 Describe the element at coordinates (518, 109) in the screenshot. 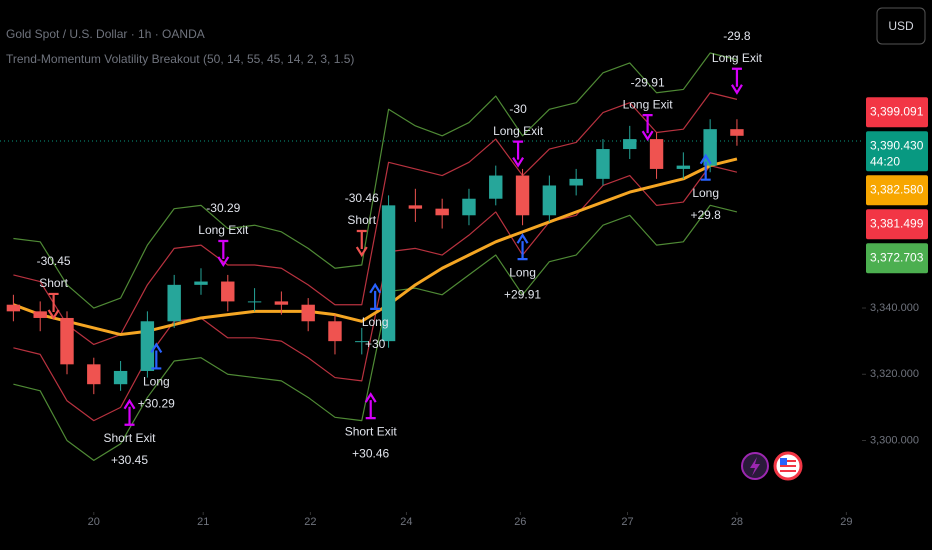

I see `signal-label: -30` at that location.